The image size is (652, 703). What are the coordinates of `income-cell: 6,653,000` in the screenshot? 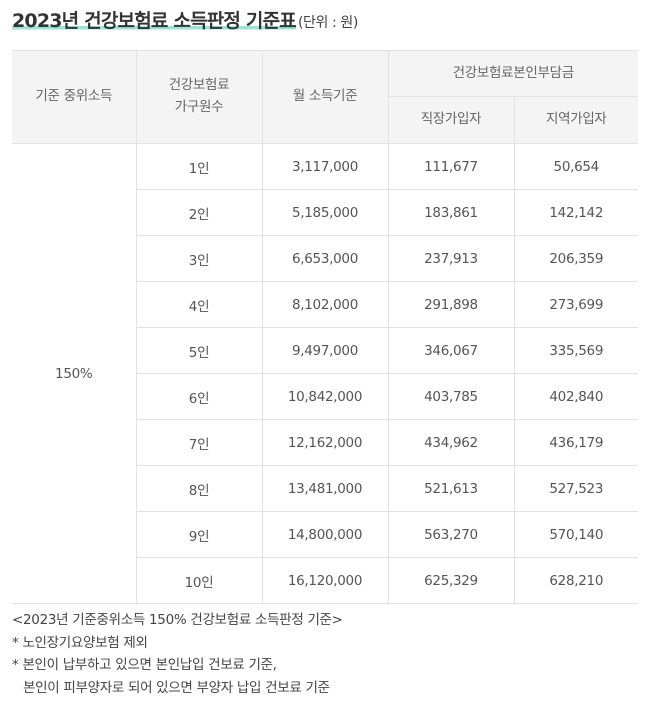 It's located at (325, 258).